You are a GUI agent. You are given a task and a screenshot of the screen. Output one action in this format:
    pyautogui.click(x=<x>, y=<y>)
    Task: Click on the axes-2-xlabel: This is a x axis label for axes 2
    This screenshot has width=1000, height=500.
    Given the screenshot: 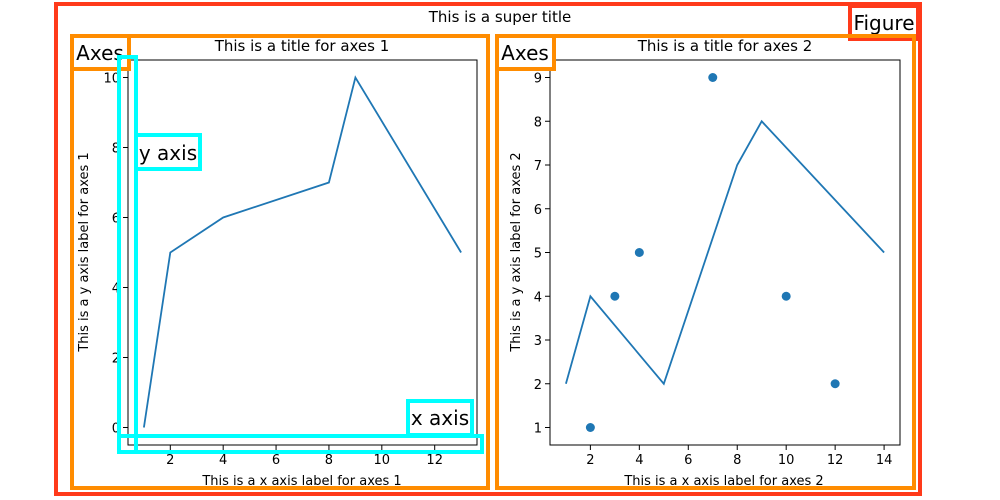 What is the action you would take?
    pyautogui.click(x=723, y=481)
    